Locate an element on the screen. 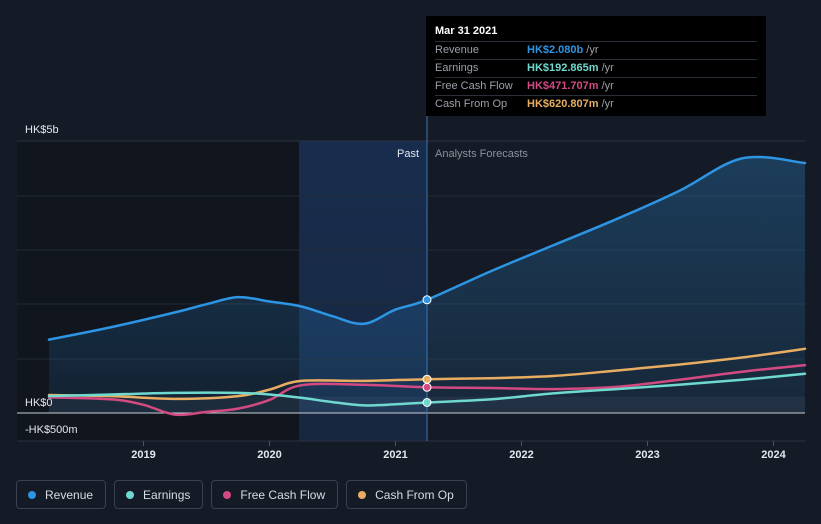 The height and width of the screenshot is (524, 821). earnings-marker is located at coordinates (427, 402).